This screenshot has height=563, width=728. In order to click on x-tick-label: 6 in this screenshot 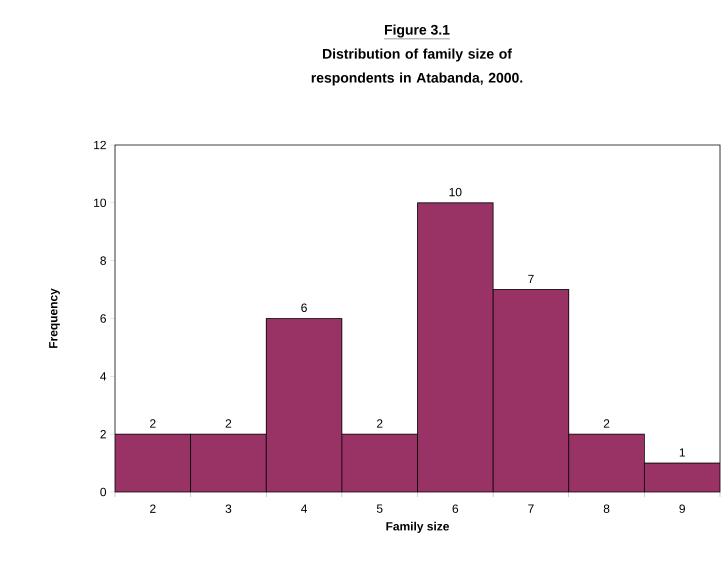, I will do `click(455, 508)`.